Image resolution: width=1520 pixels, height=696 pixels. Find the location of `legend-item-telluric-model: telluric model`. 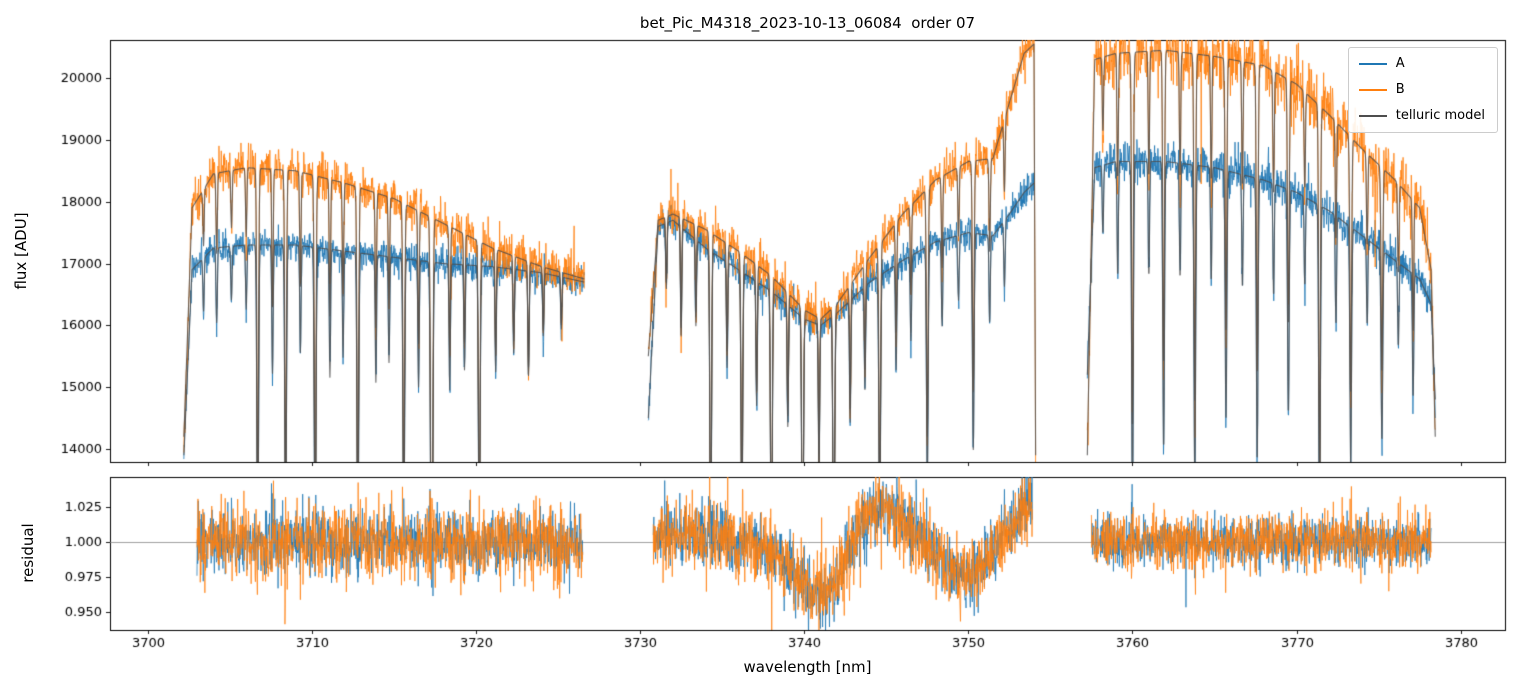

legend-item-telluric-model: telluric model is located at coordinates (1421, 116).